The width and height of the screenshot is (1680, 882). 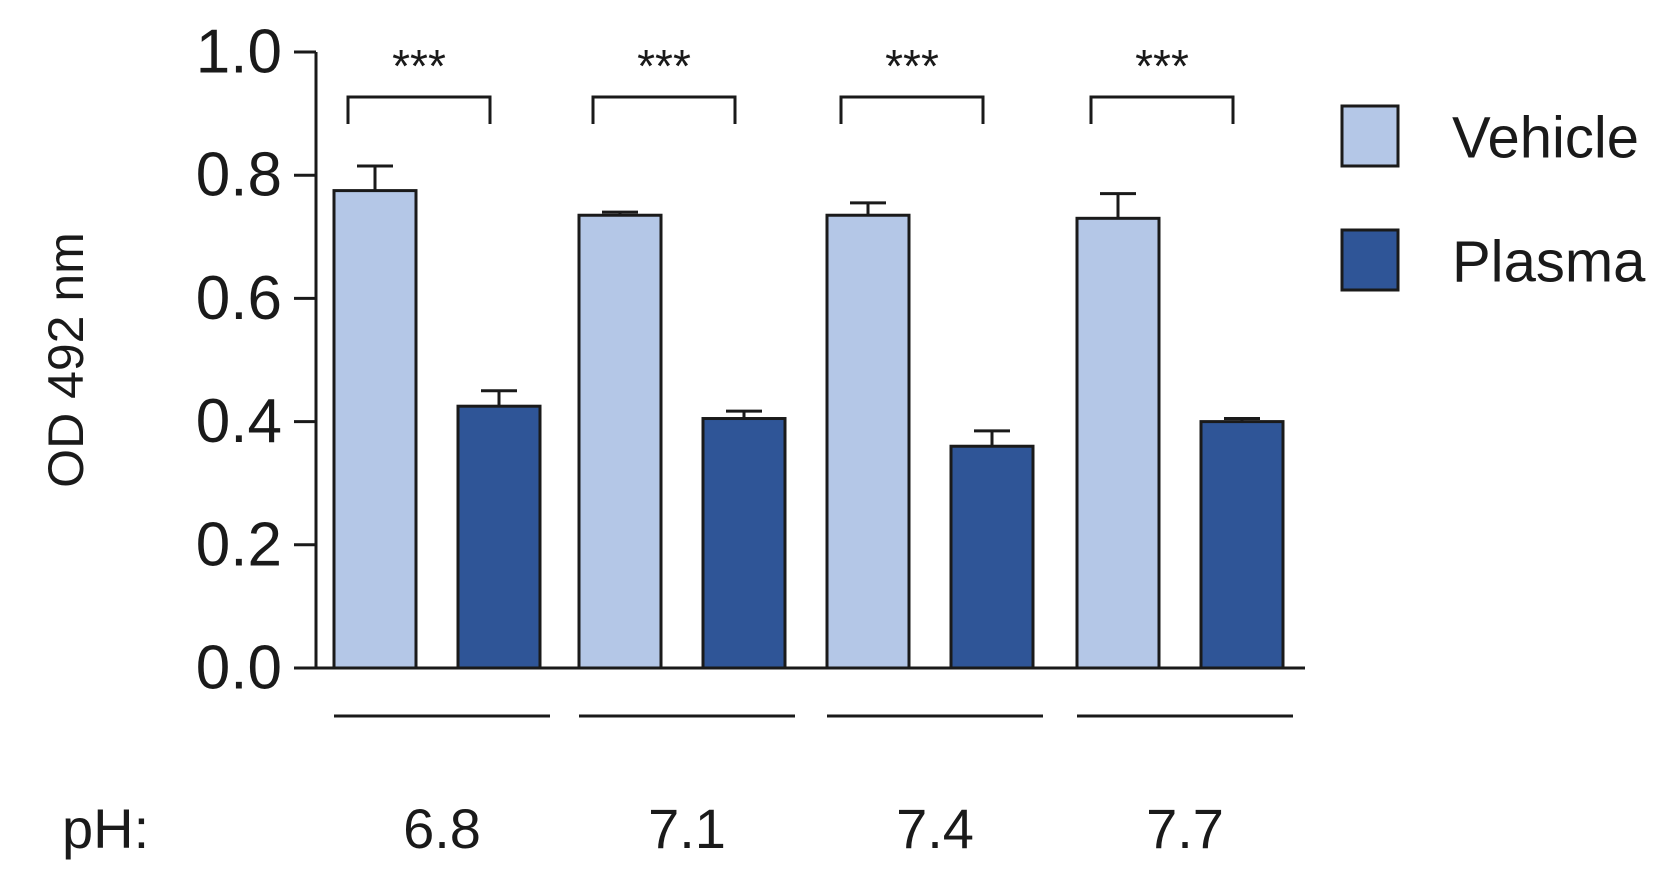 What do you see at coordinates (1242, 545) in the screenshot?
I see `bar-plasma-7.7` at bounding box center [1242, 545].